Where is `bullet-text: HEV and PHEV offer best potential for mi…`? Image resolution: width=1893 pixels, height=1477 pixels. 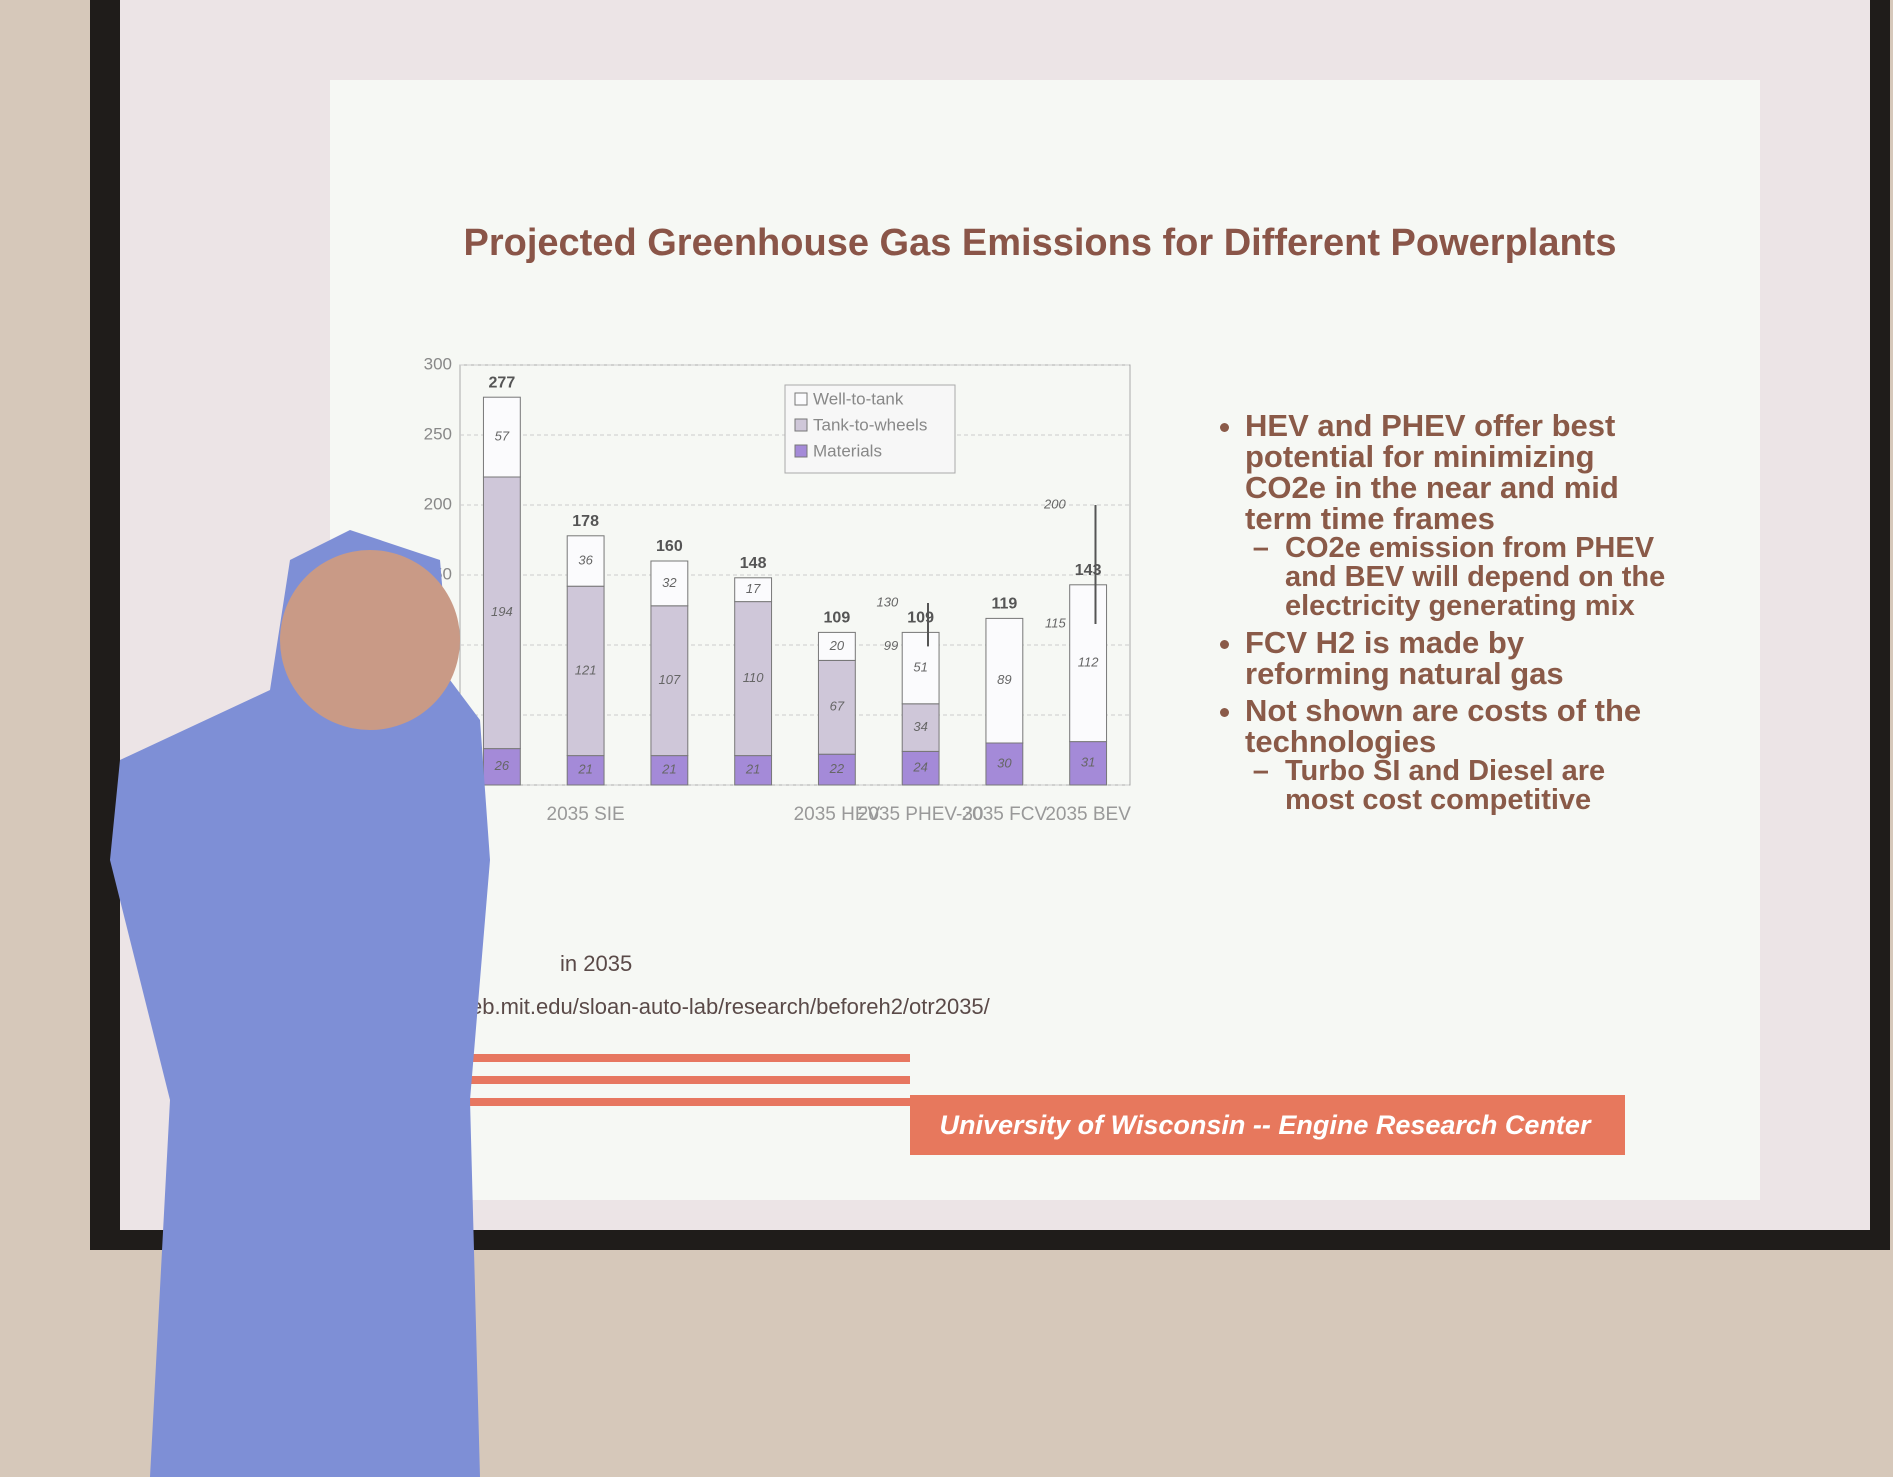
bullet-text: HEV and PHEV offer best potential for mi… is located at coordinates (1432, 472).